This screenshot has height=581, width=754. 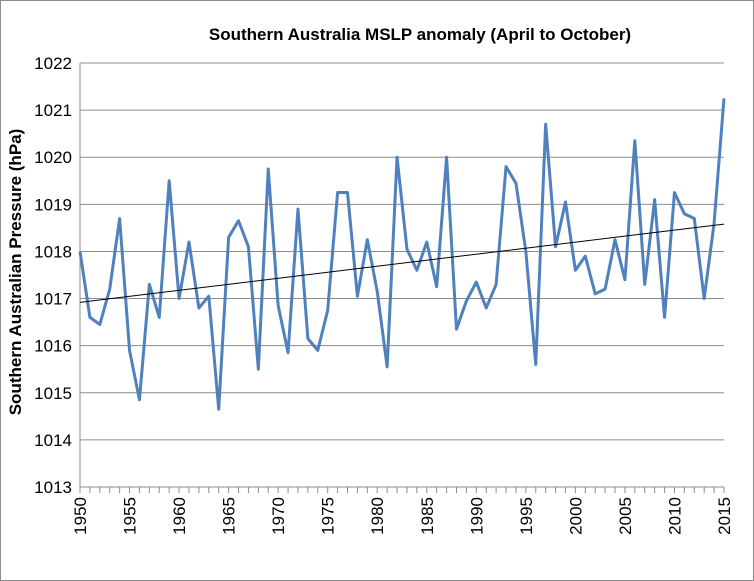 I want to click on x-tick-label: 1955, so click(x=130, y=516).